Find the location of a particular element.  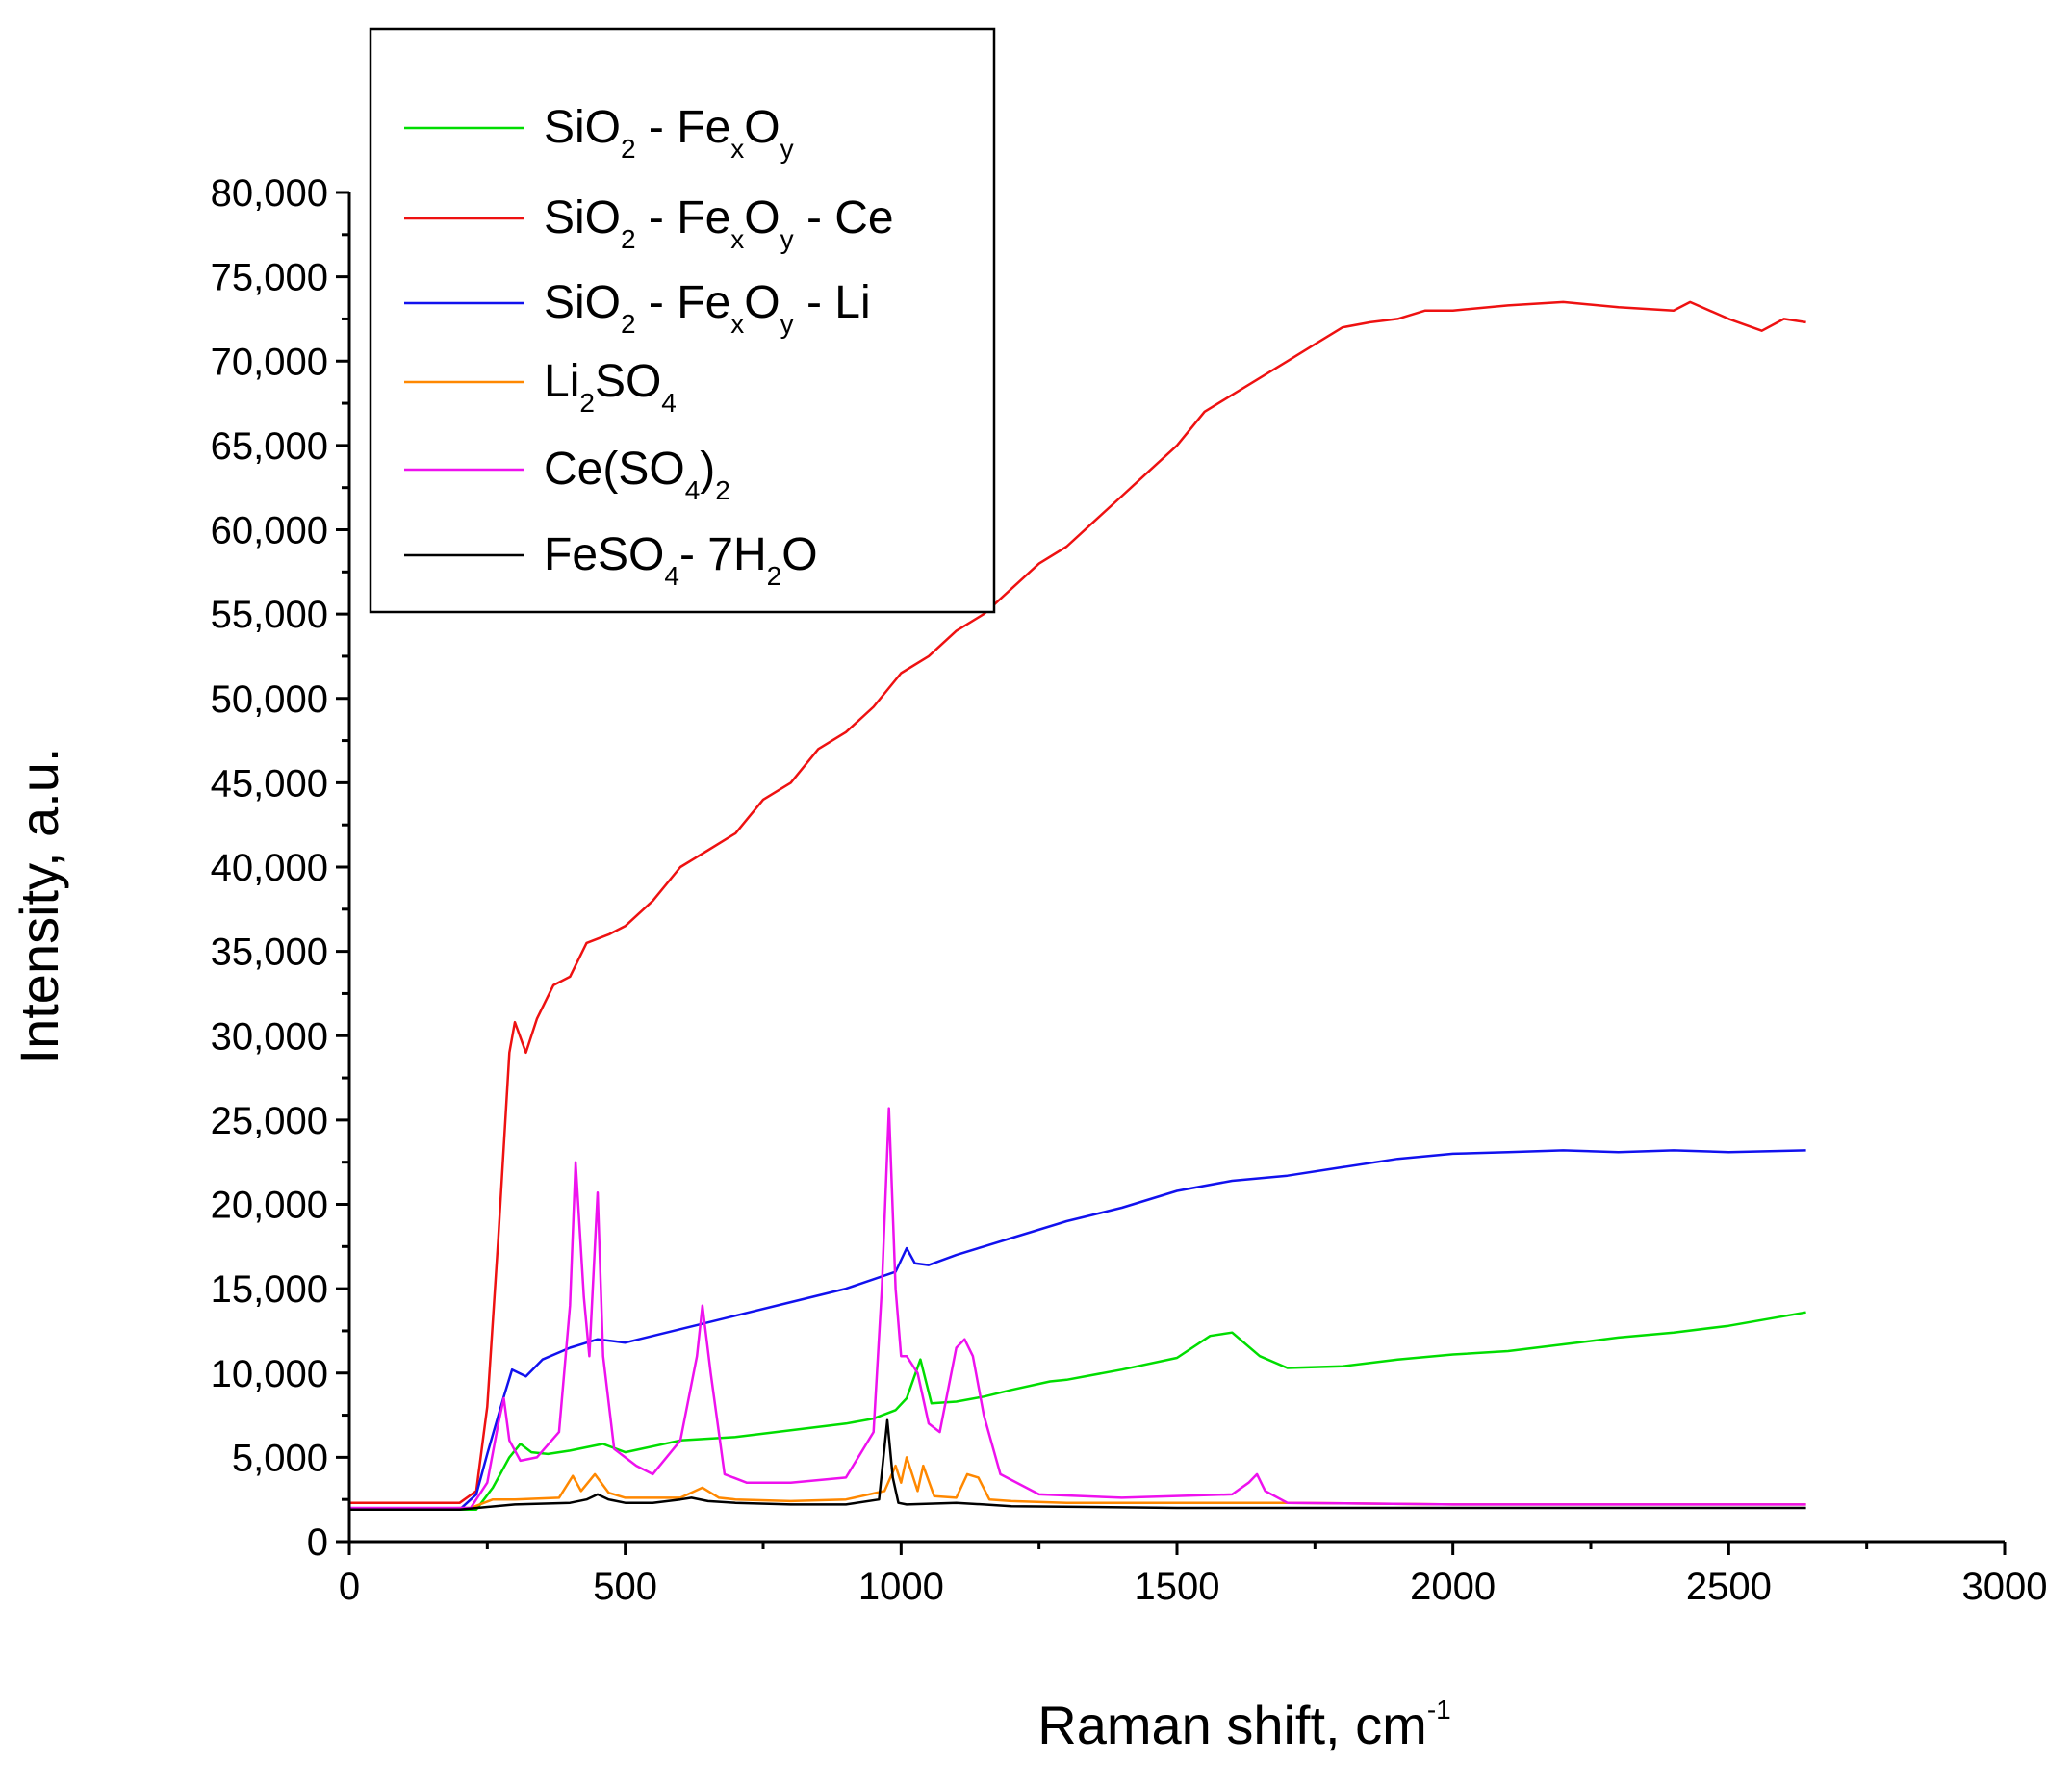

y-tick-label: 75,000 is located at coordinates (269, 278).